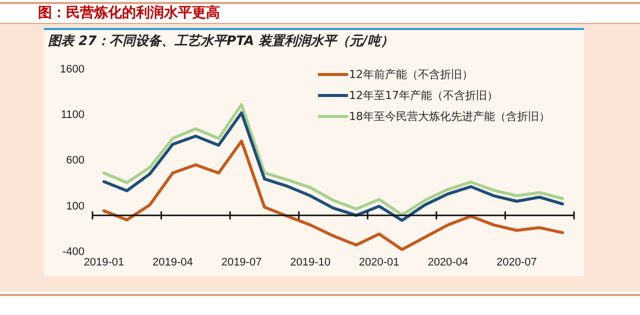 The image size is (640, 315). Describe the element at coordinates (241, 262) in the screenshot. I see `x-tick-label: 2019-07` at that location.